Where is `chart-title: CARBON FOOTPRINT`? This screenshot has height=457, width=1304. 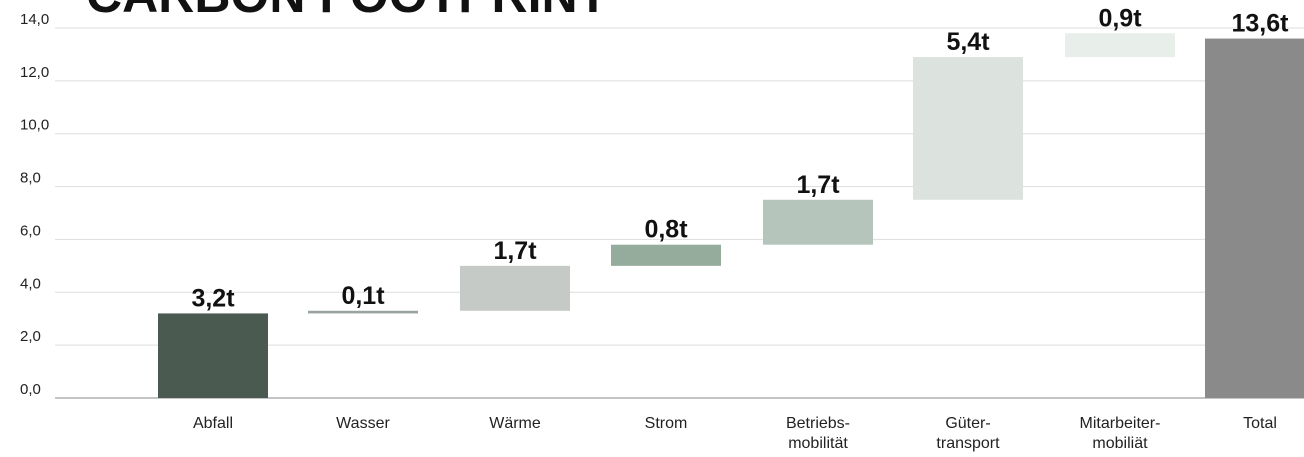
chart-title: CARBON FOOTPRINT is located at coordinates (347, 11).